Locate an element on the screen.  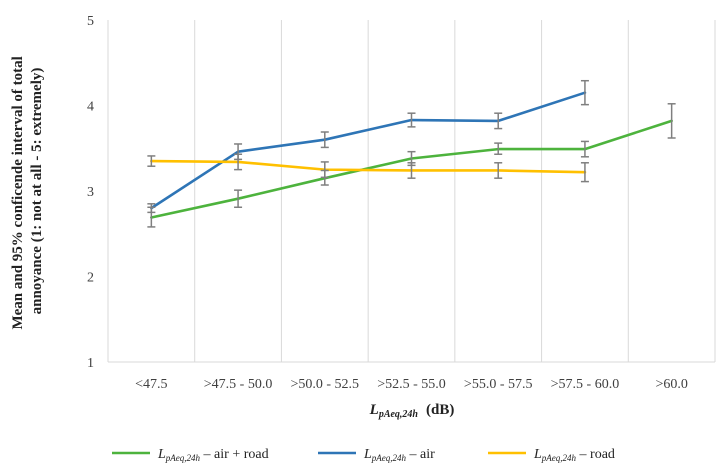
legend-label: LpAeq,24h – air + road is located at coordinates (213, 455).